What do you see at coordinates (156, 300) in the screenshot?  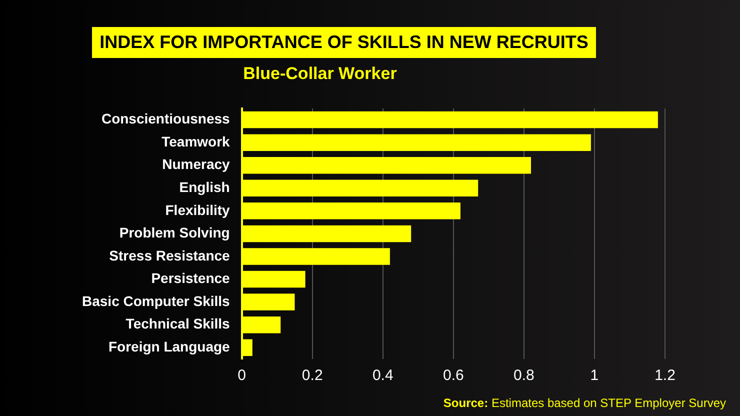 I see `y-tick-label: Basic Computer Skills` at bounding box center [156, 300].